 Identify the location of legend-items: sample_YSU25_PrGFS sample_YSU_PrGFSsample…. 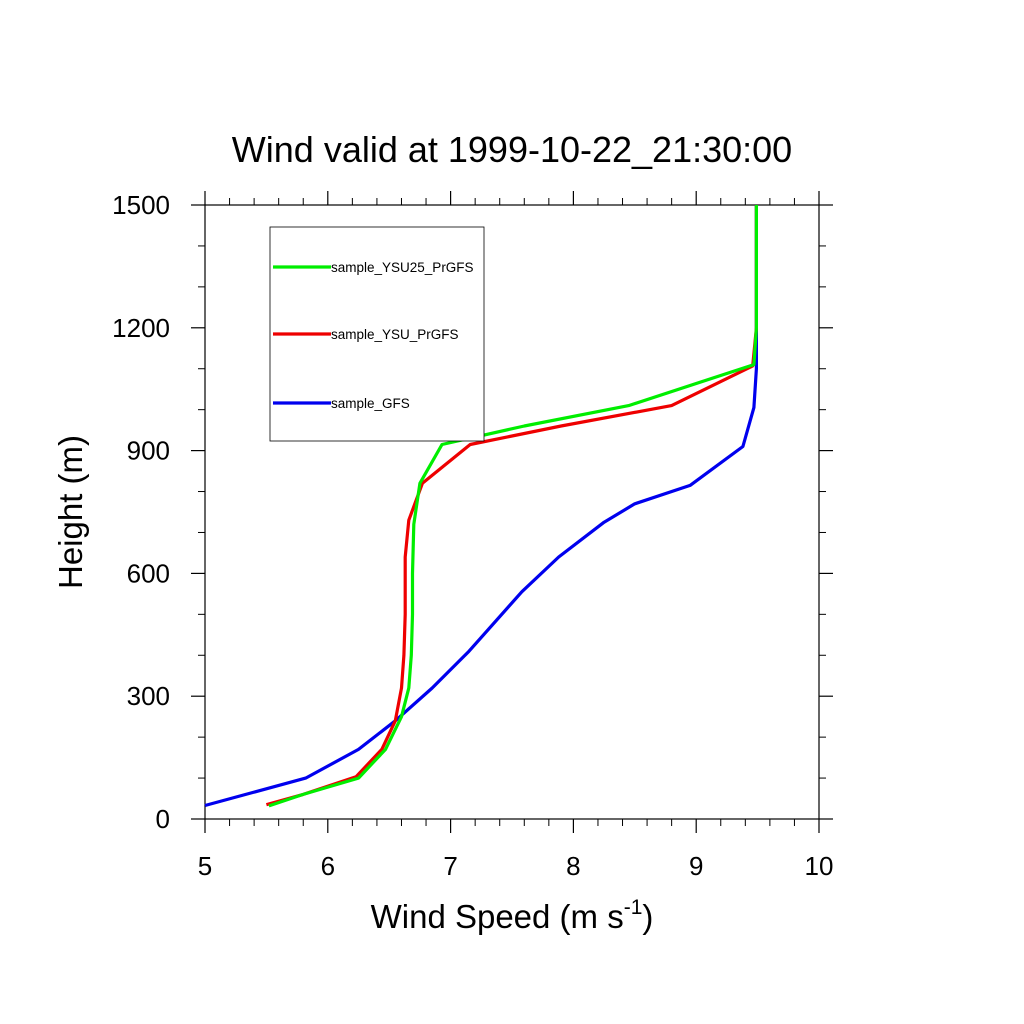
(373, 335).